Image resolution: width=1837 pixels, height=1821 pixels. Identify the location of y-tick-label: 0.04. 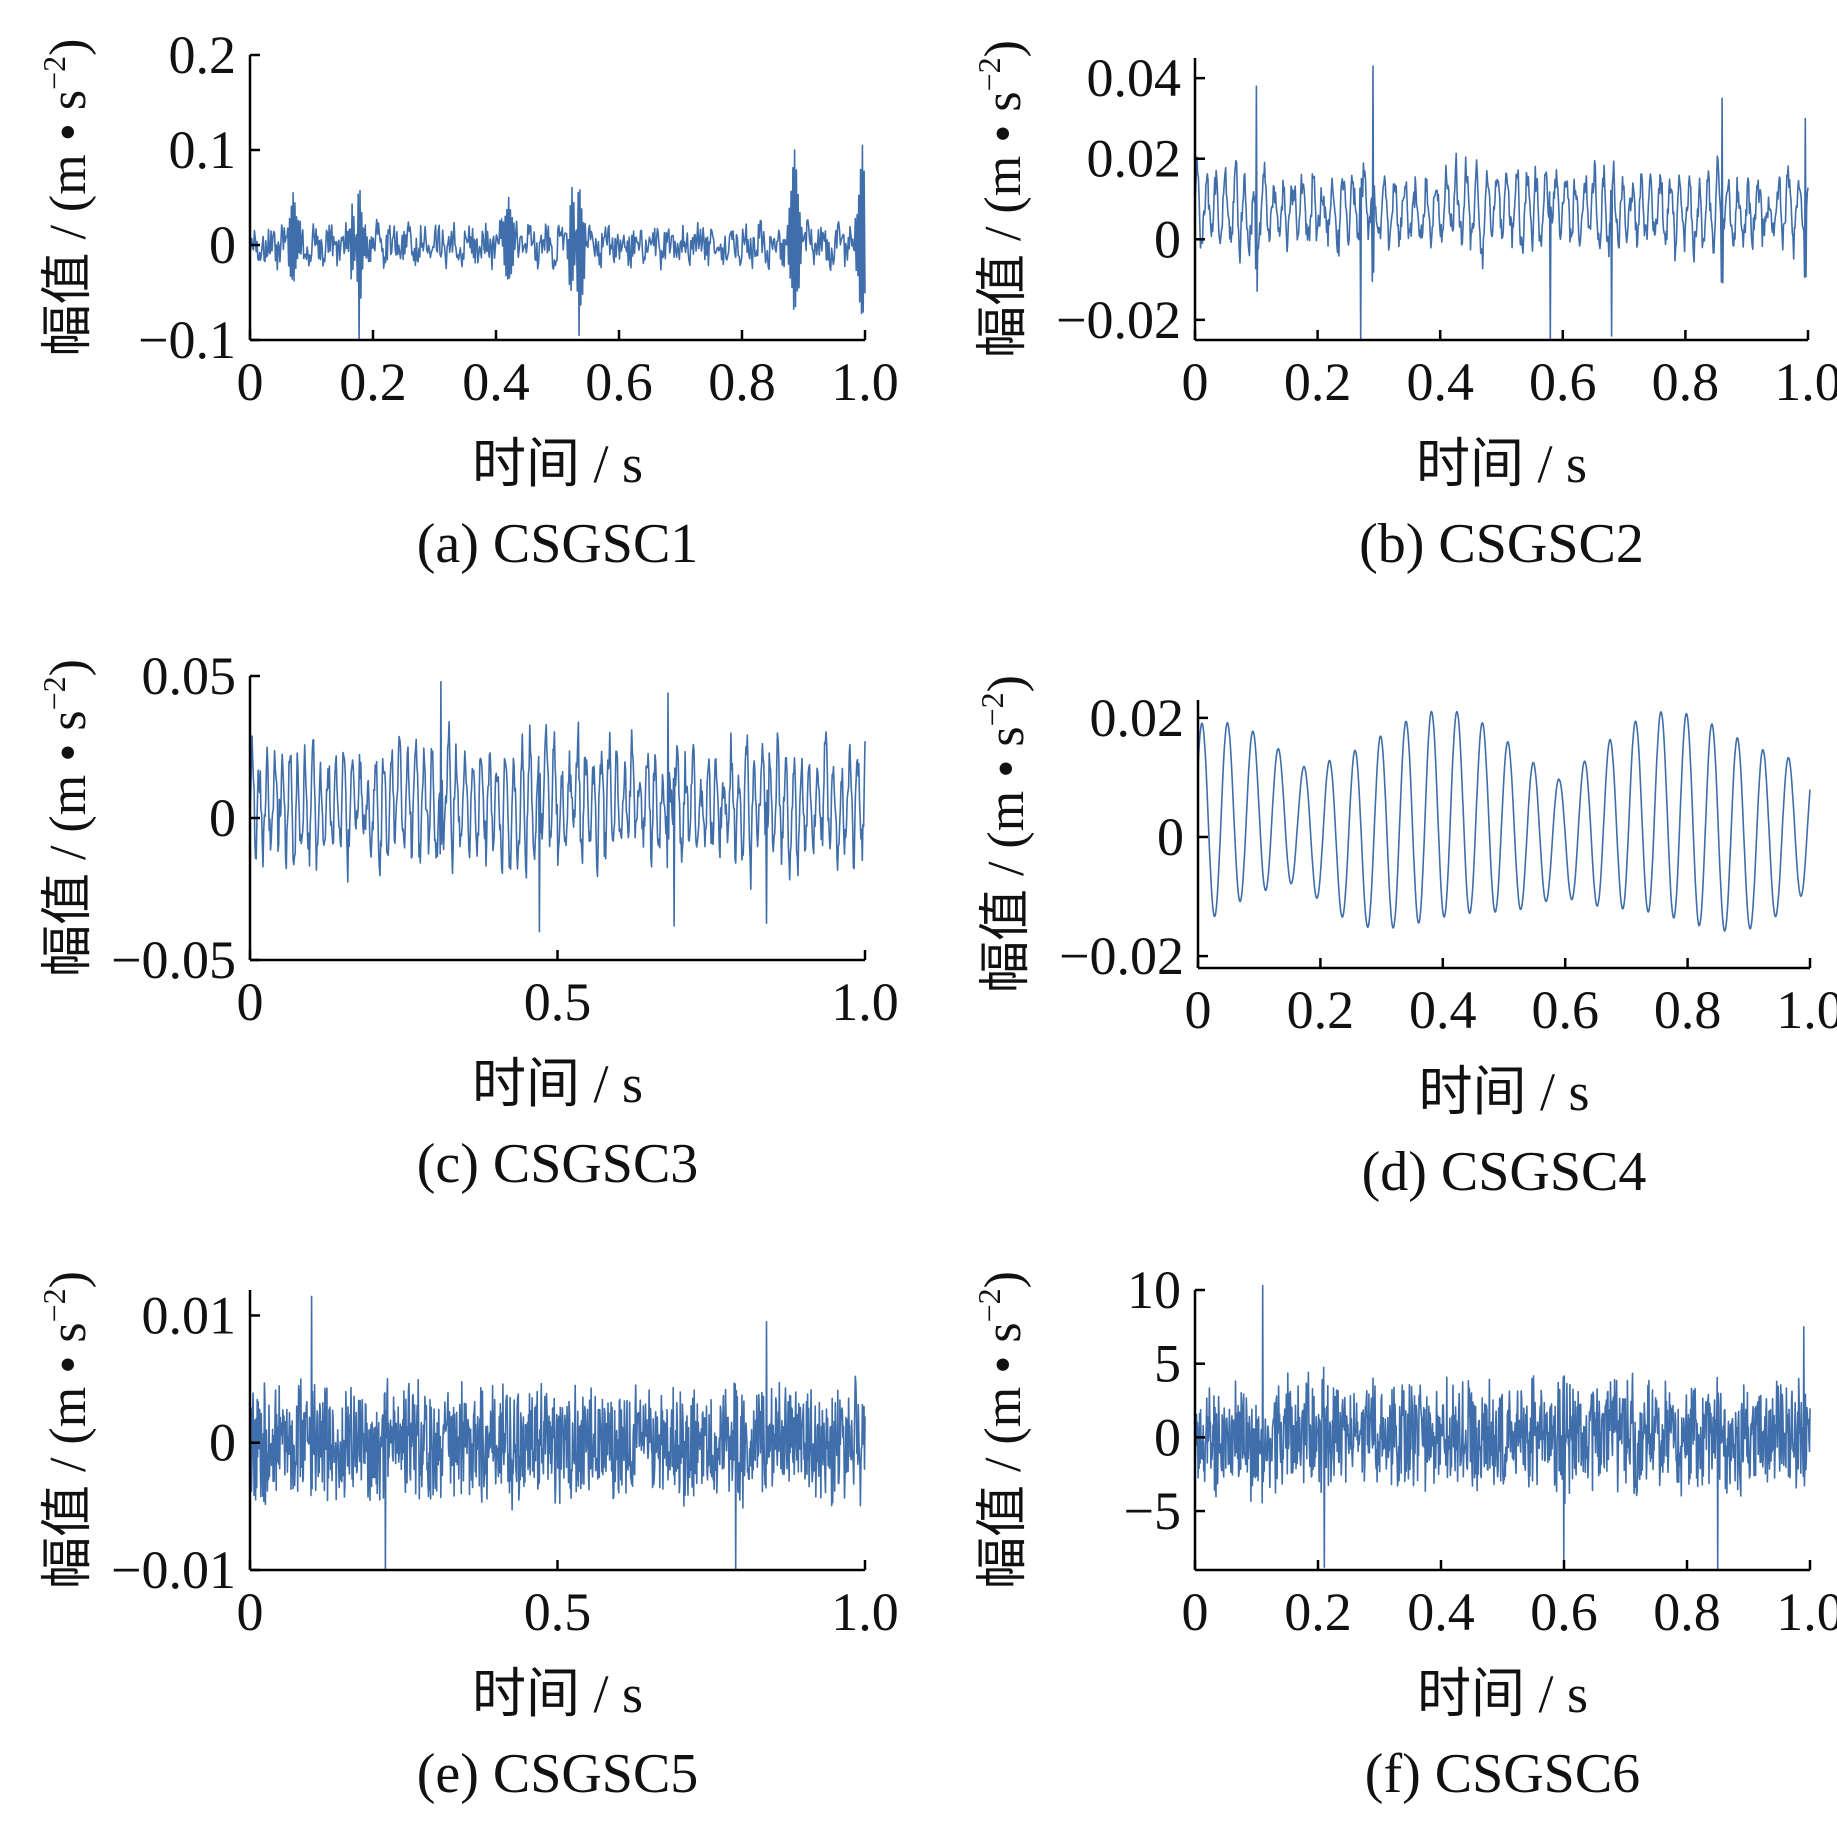
(1134, 78).